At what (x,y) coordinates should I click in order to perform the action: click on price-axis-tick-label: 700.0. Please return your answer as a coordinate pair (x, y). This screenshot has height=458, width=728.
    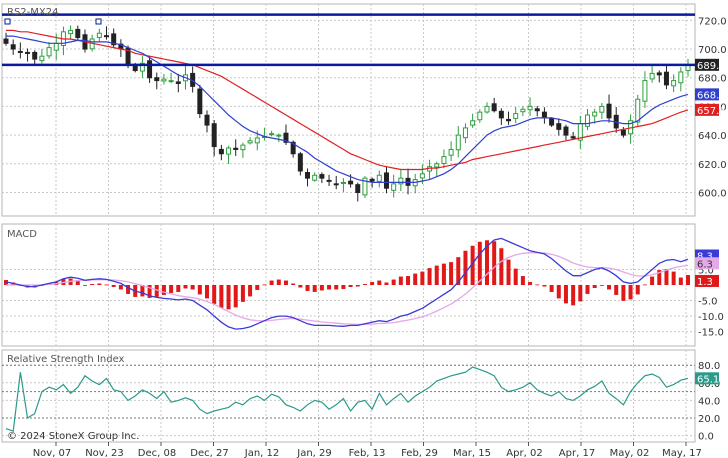
    Looking at the image, I should click on (712, 50).